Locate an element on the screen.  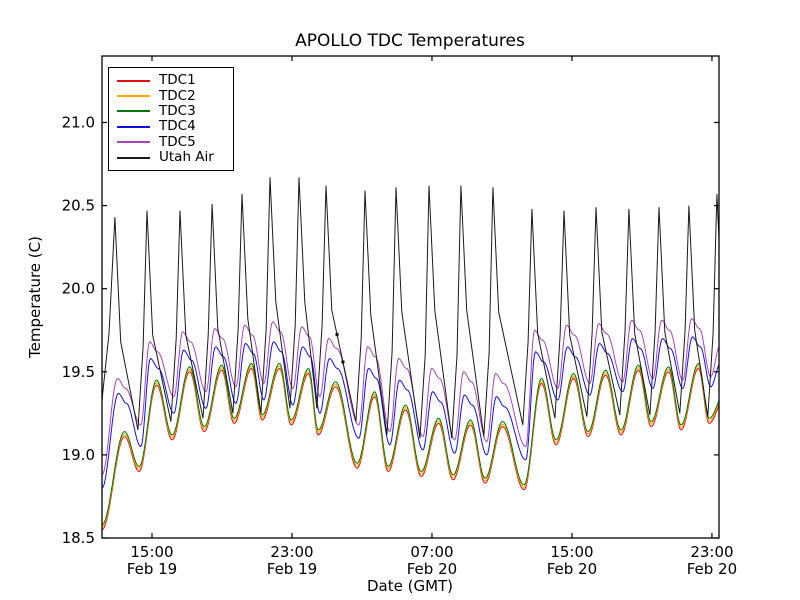
legend: TDC1 TDC2 TDC3 TDC4 TDC5 Utah Air is located at coordinates (171, 119).